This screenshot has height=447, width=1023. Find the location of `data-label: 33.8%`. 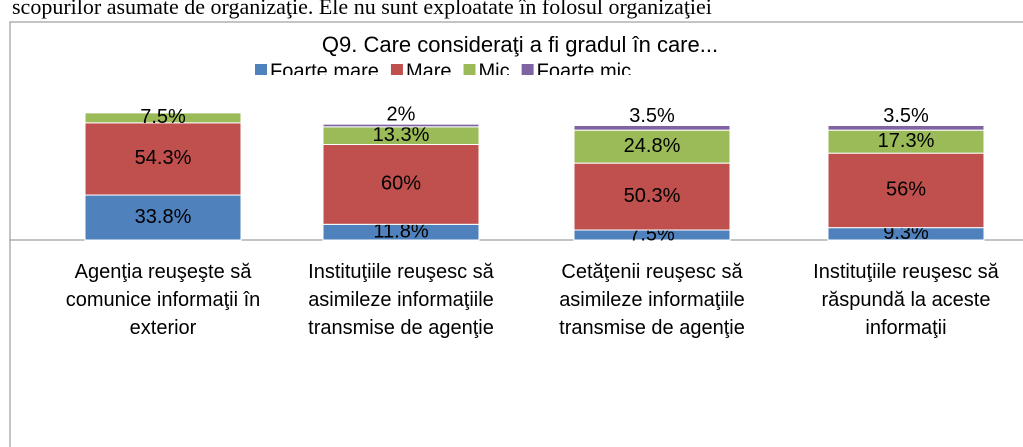

data-label: 33.8% is located at coordinates (163, 217).